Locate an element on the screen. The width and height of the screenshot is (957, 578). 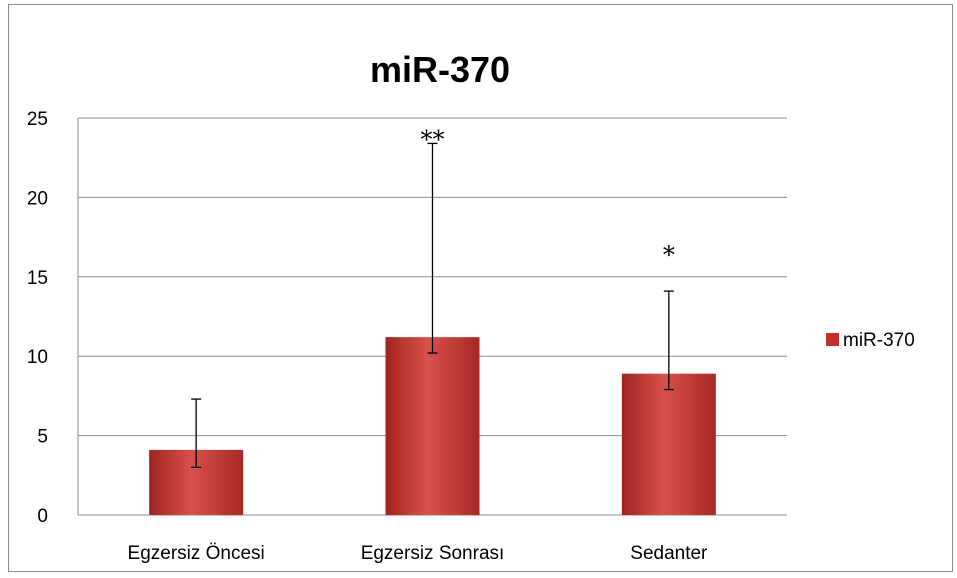
significance-marker: * is located at coordinates (669, 255).